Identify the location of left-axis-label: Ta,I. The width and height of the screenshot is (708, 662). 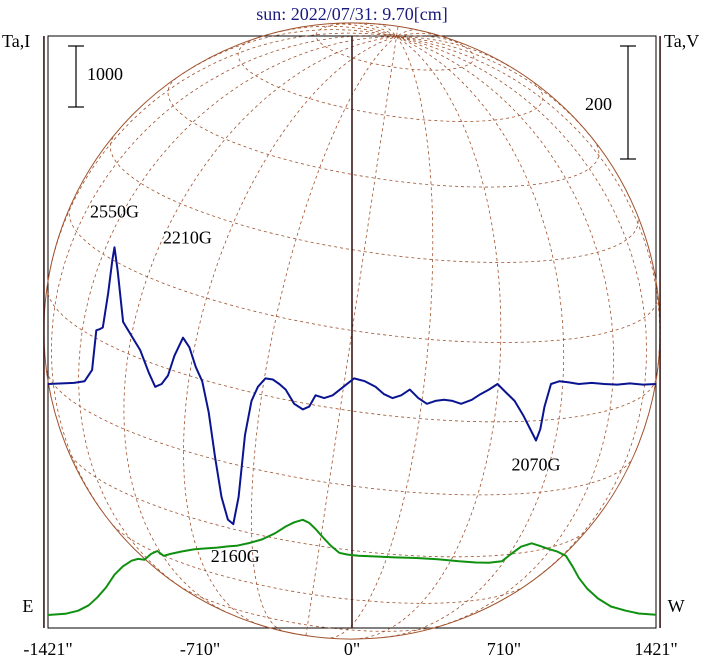
(16, 41).